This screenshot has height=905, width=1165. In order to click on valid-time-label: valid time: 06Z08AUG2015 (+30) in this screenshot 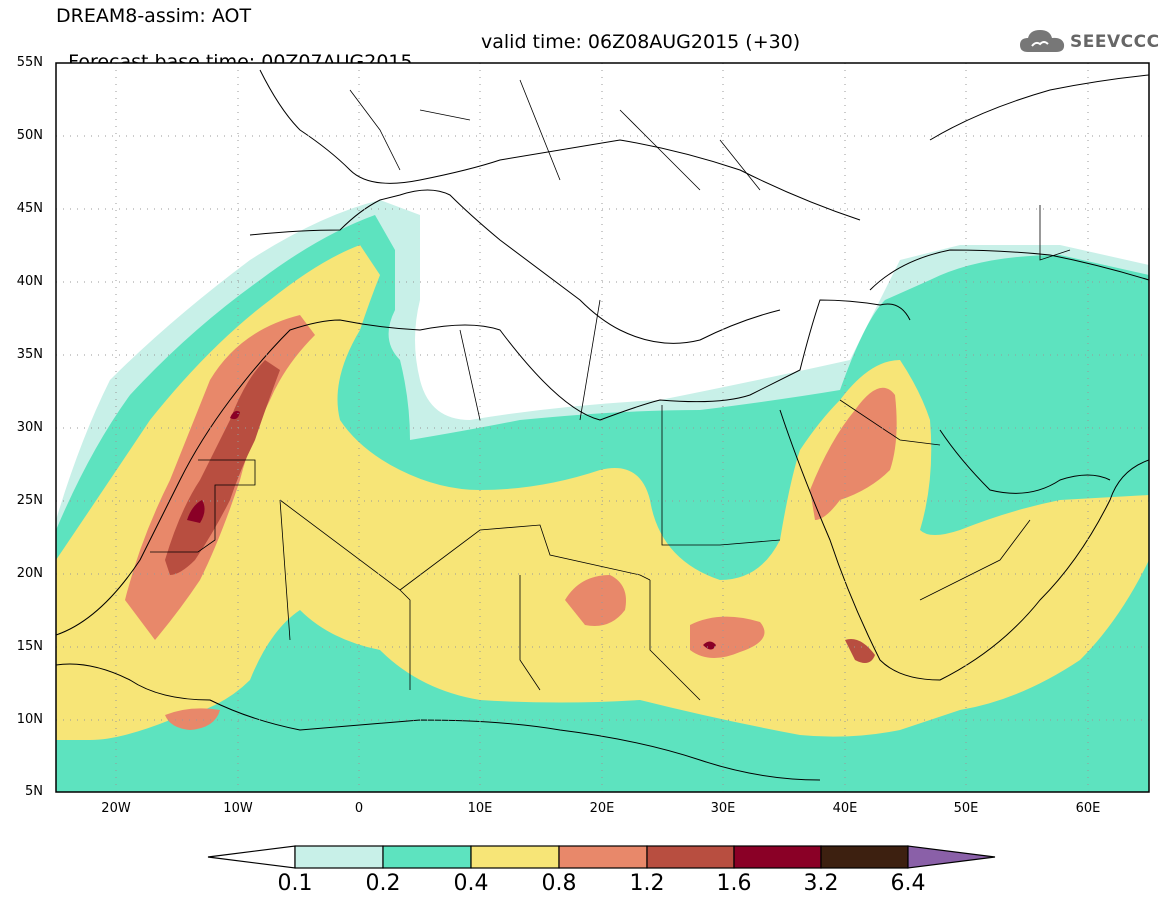, I will do `click(641, 42)`.